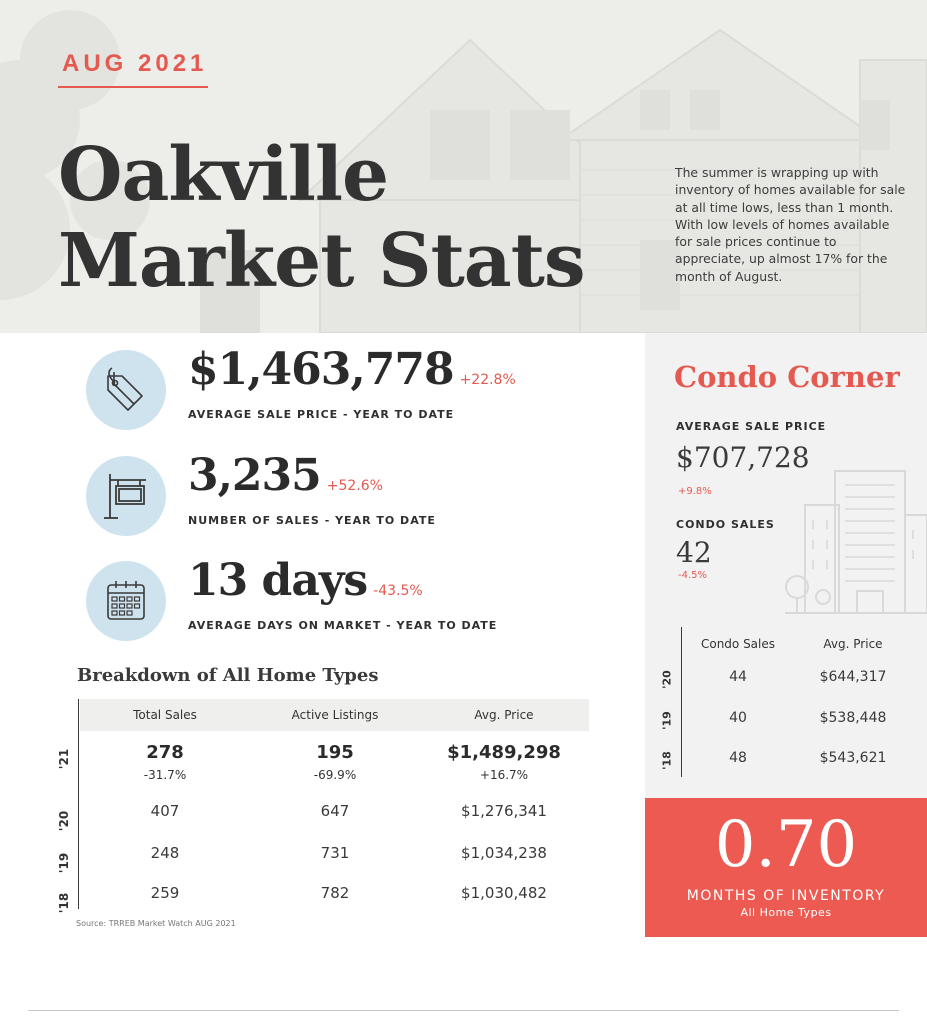  I want to click on inventory-label: MONTHS OF INVENTORY, so click(786, 896).